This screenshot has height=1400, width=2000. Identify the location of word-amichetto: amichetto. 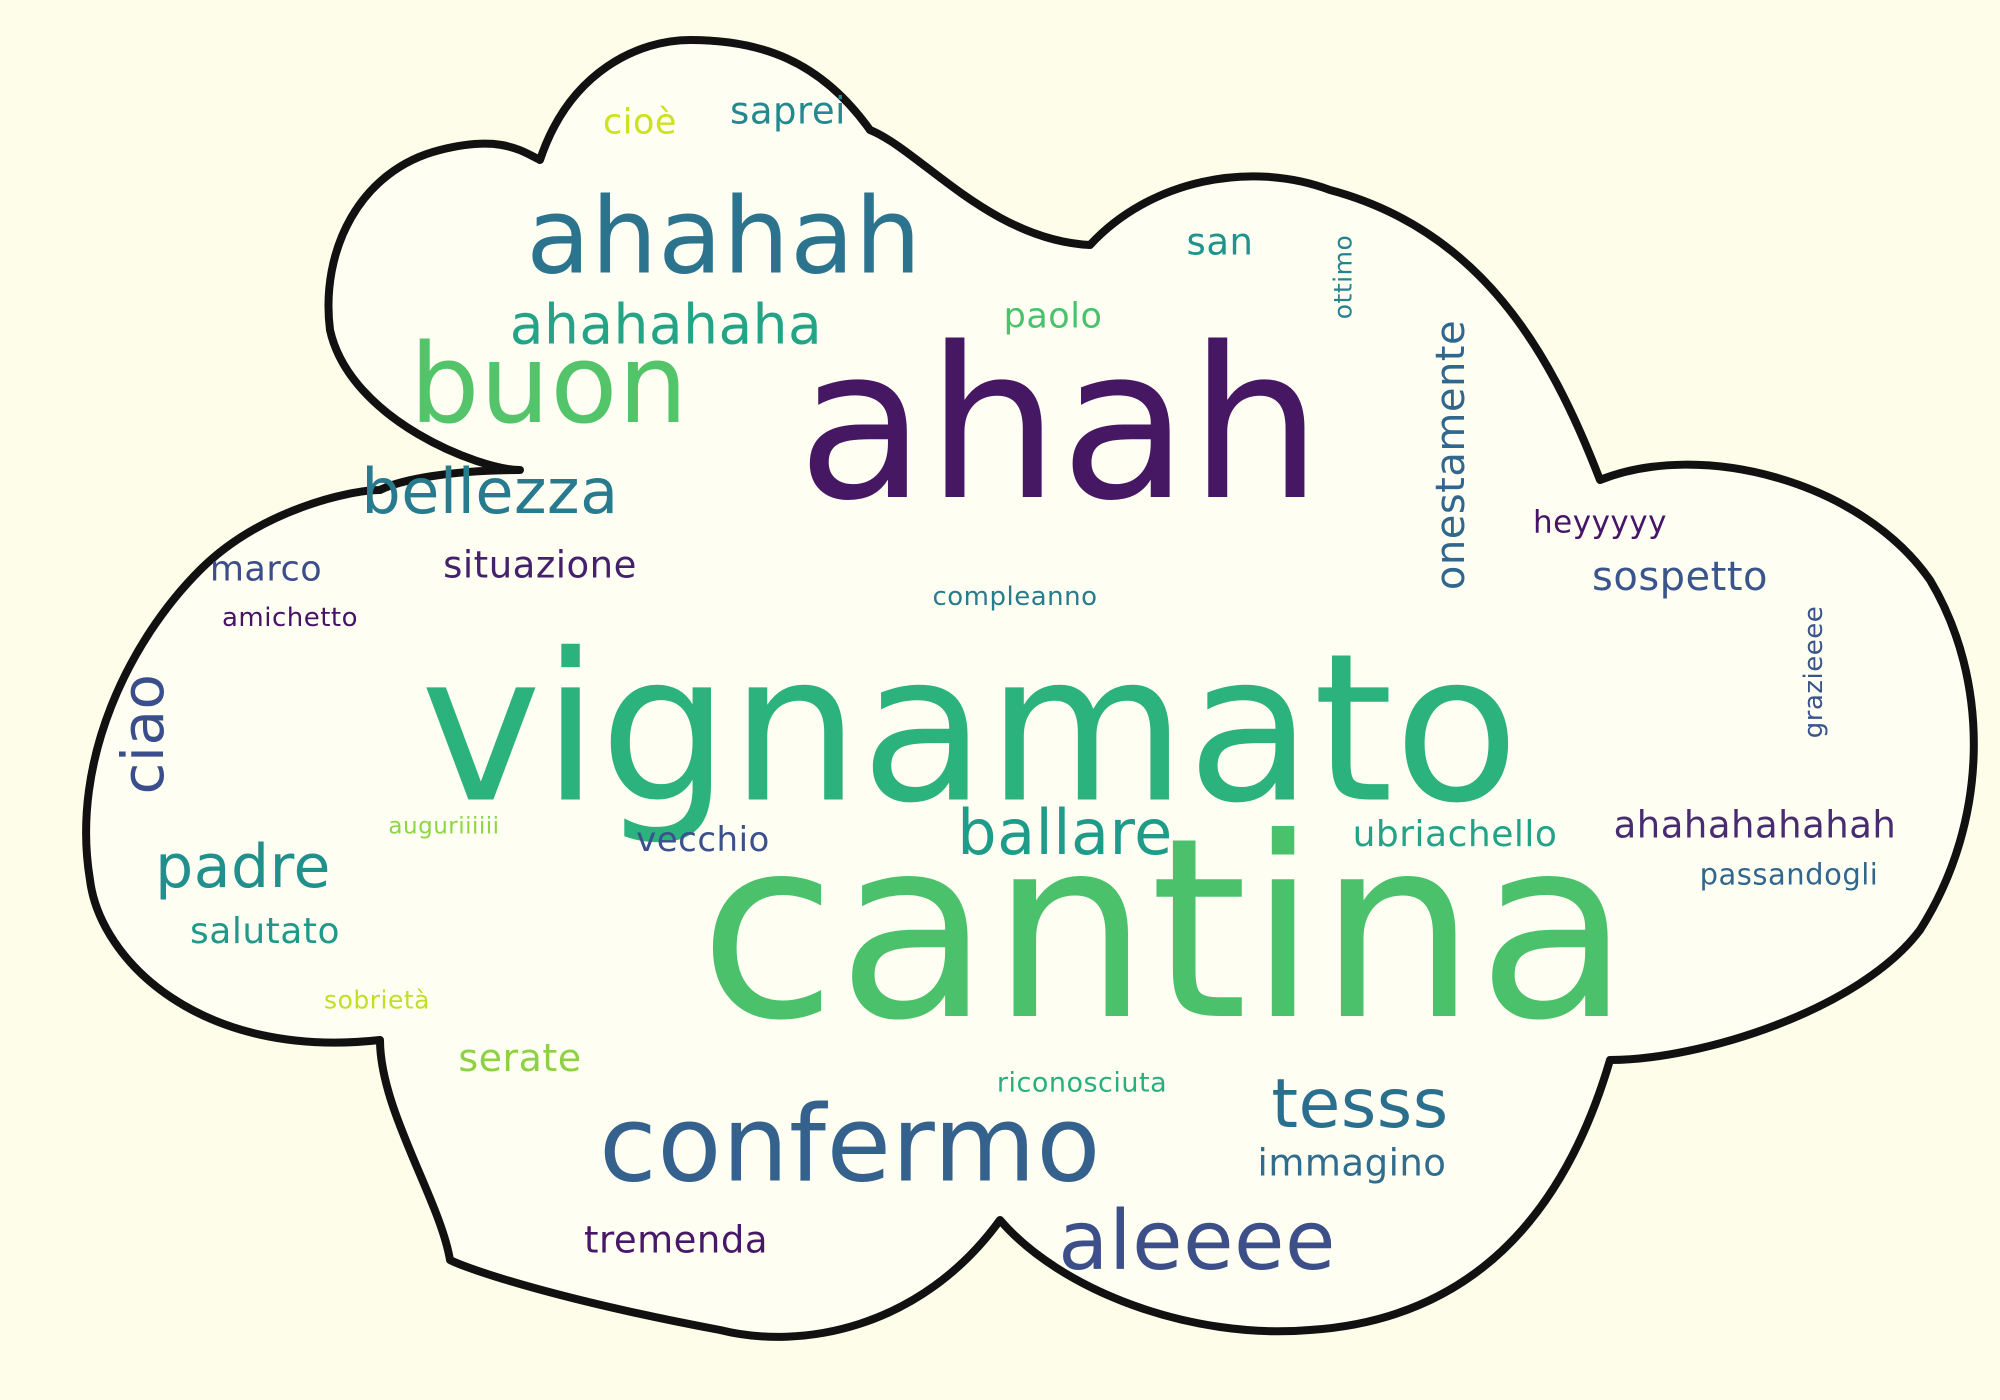
(290, 618).